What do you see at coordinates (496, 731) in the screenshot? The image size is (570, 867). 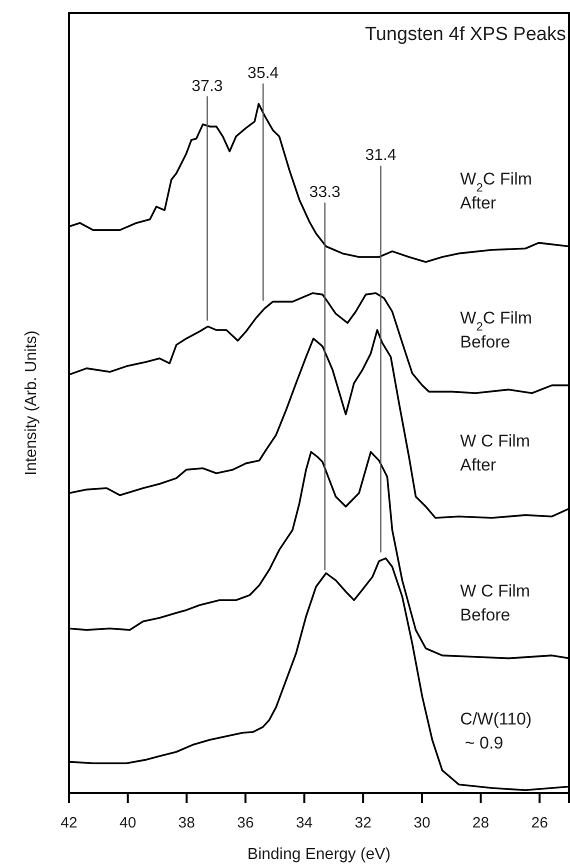 I see `series-label: C/W(110) ~ 0.9` at bounding box center [496, 731].